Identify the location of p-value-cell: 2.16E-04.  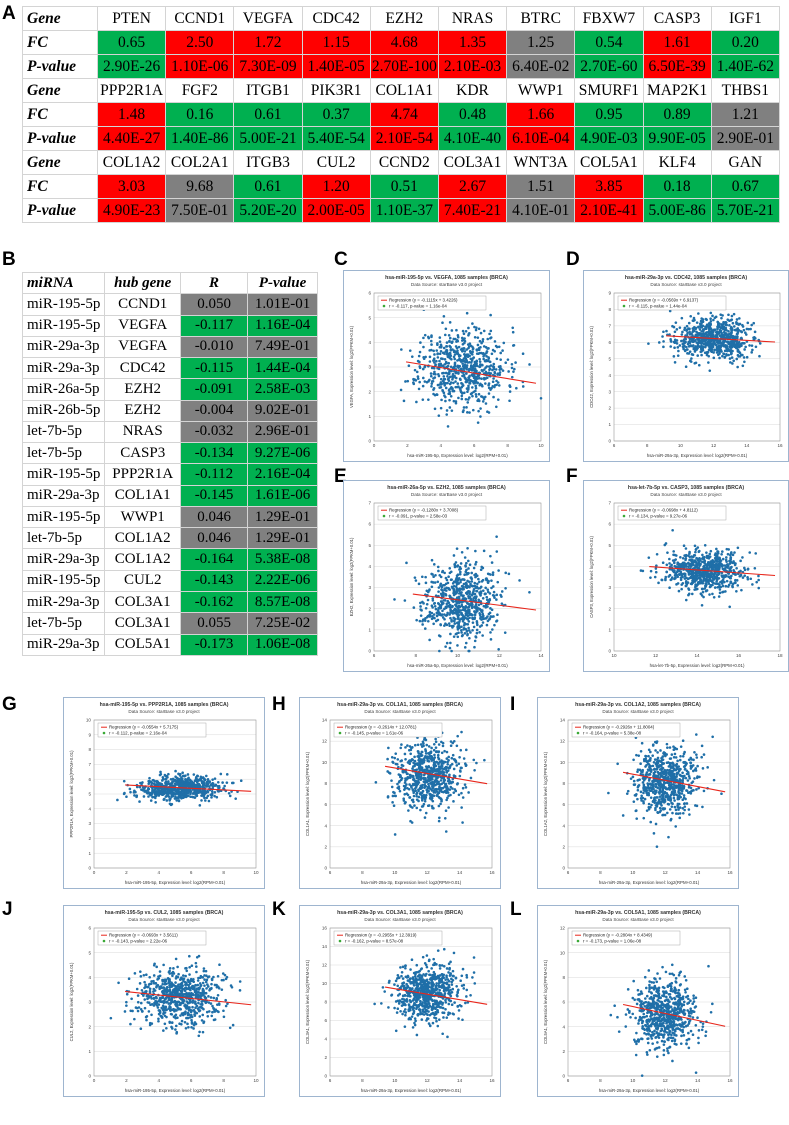
(282, 474).